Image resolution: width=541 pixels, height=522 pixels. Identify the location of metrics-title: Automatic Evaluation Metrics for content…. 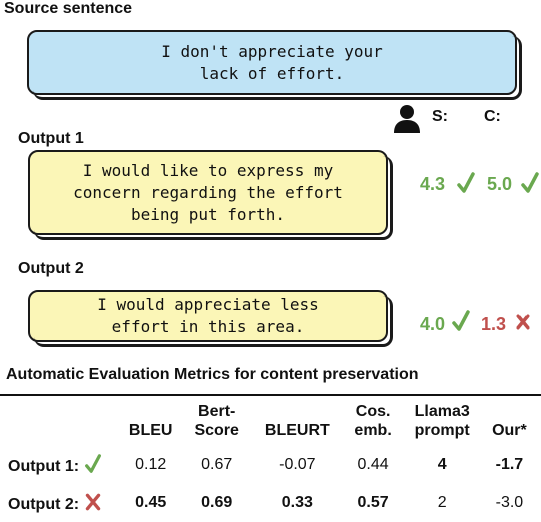
(212, 374).